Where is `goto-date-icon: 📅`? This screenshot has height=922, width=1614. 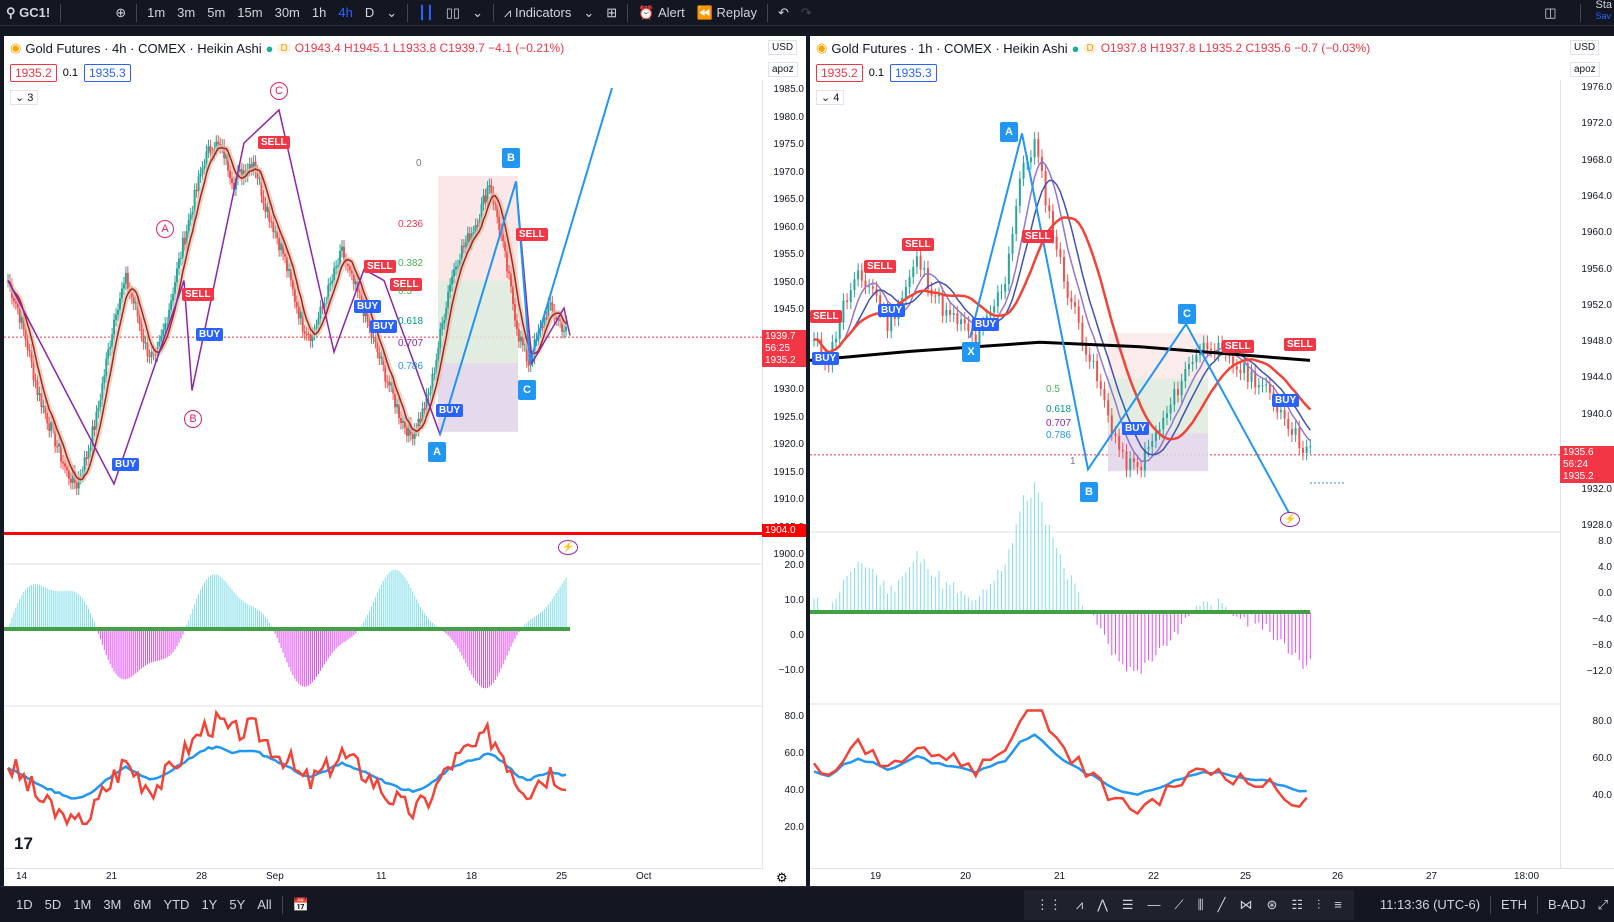 goto-date-icon: 📅 is located at coordinates (300, 904).